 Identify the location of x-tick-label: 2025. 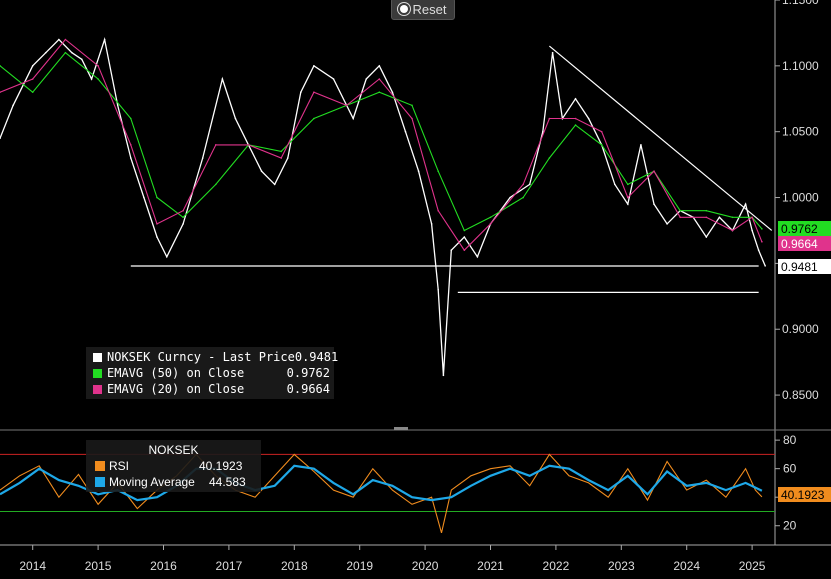
(752, 566).